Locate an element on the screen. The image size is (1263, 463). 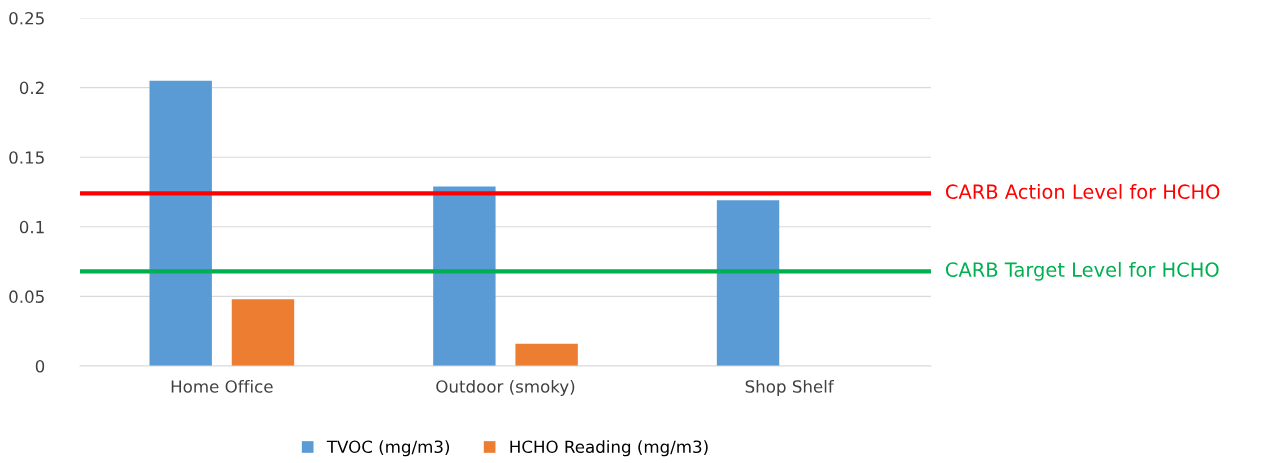
y-tick-label: 0.15 is located at coordinates (26, 157).